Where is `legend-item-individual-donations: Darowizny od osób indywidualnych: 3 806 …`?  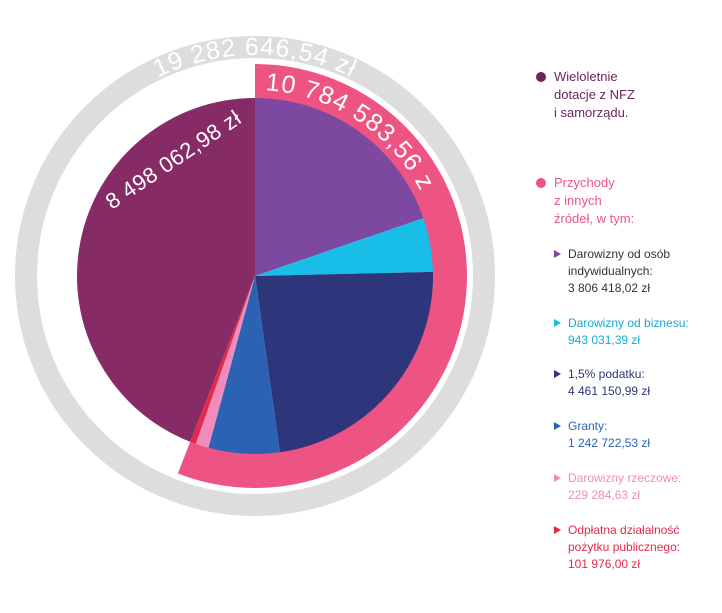
legend-item-individual-donations: Darowizny od osób indywidualnych: 3 806 … is located at coordinates (634, 271).